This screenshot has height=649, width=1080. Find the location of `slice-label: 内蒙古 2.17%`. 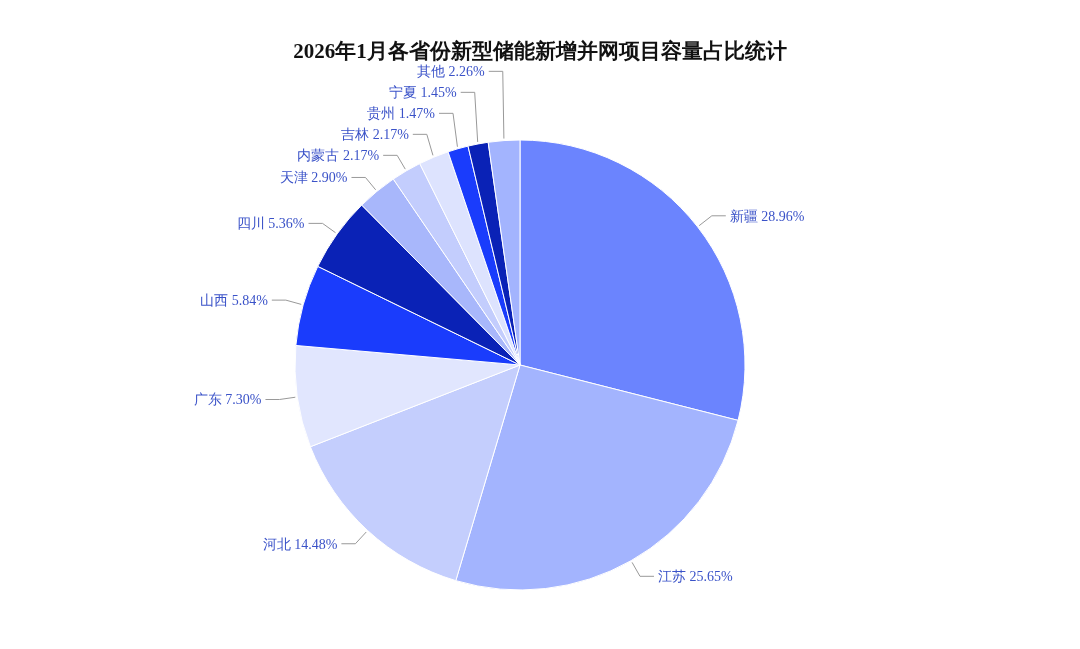

slice-label: 内蒙古 2.17% is located at coordinates (338, 156).